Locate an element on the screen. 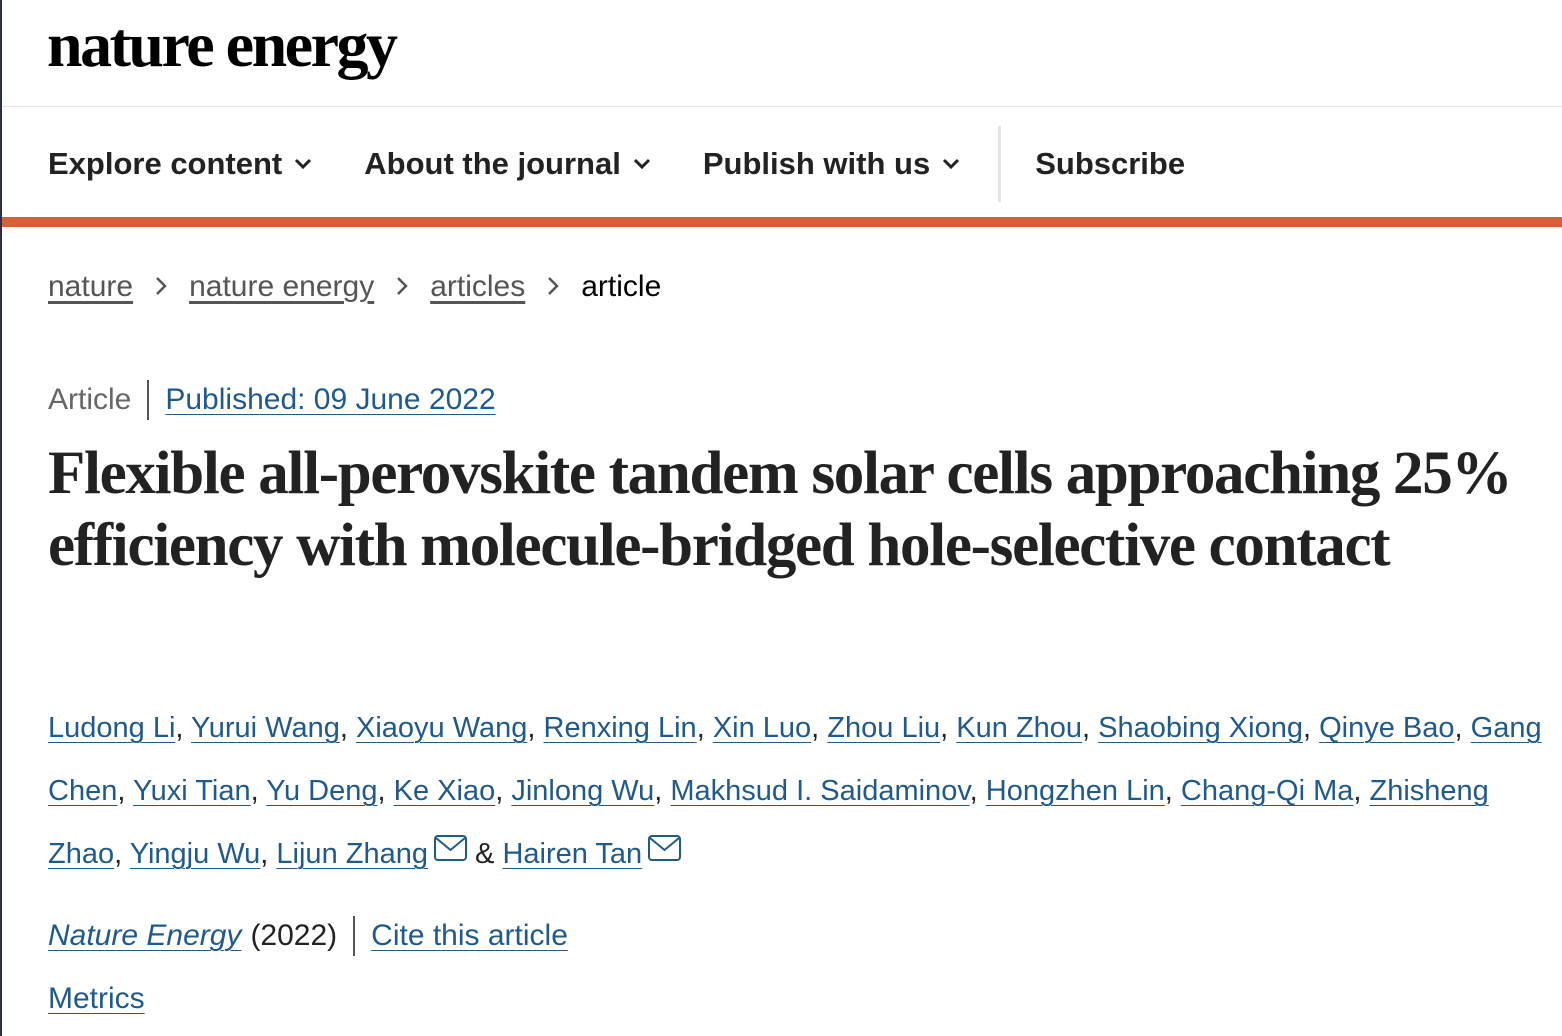  author-link: Shaobing Xiong is located at coordinates (1200, 728).